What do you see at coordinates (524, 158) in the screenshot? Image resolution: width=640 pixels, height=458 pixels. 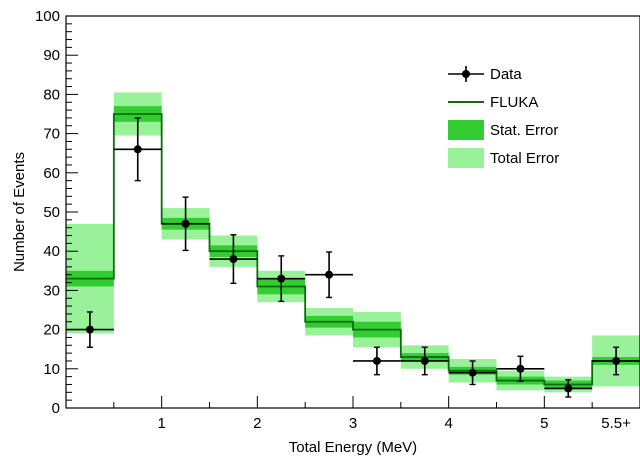 I see `legend-label: Total Error` at bounding box center [524, 158].